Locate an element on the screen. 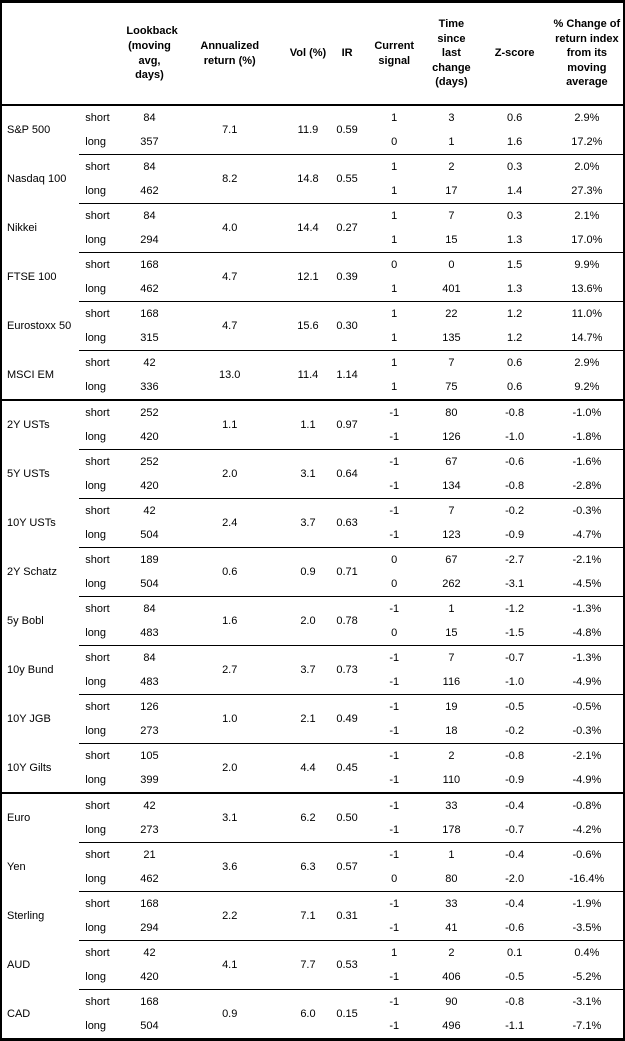 This screenshot has height=1041, width=625. lookback-short: 105 is located at coordinates (149, 755).